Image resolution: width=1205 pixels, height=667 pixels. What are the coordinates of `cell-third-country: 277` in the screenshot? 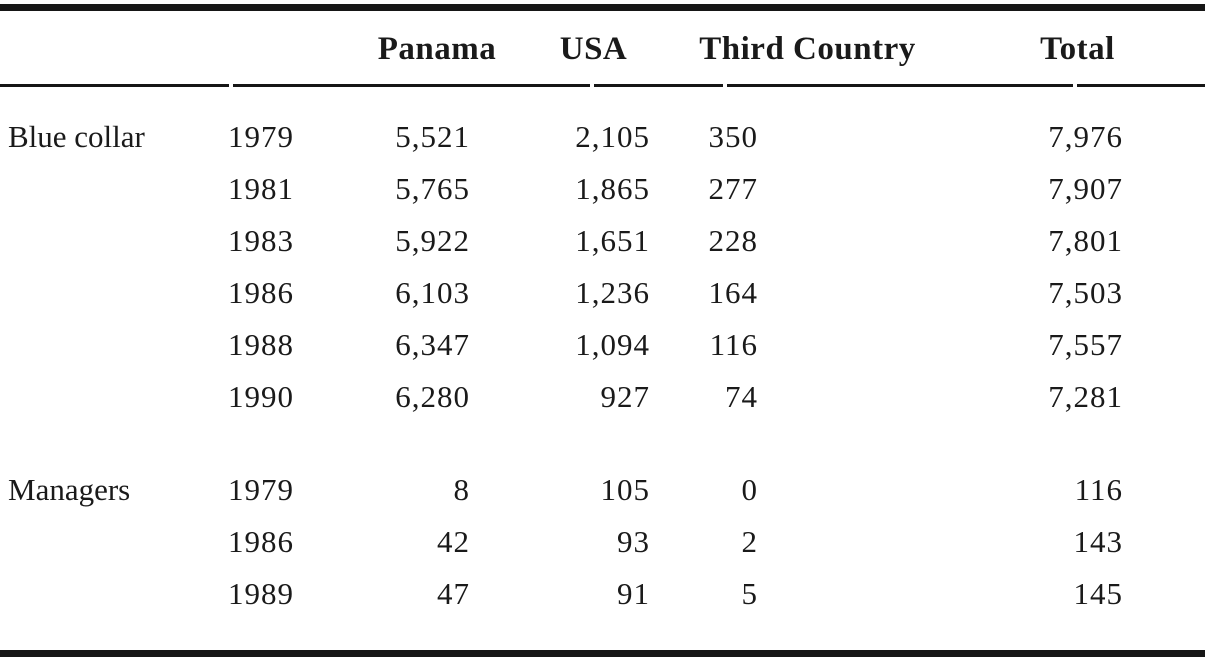 It's located at (733, 188).